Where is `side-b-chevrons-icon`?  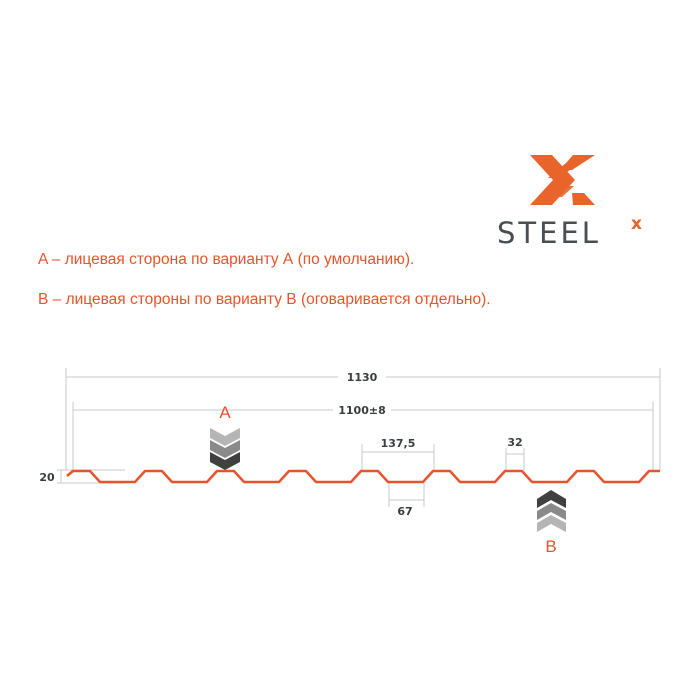
side-b-chevrons-icon is located at coordinates (551, 511).